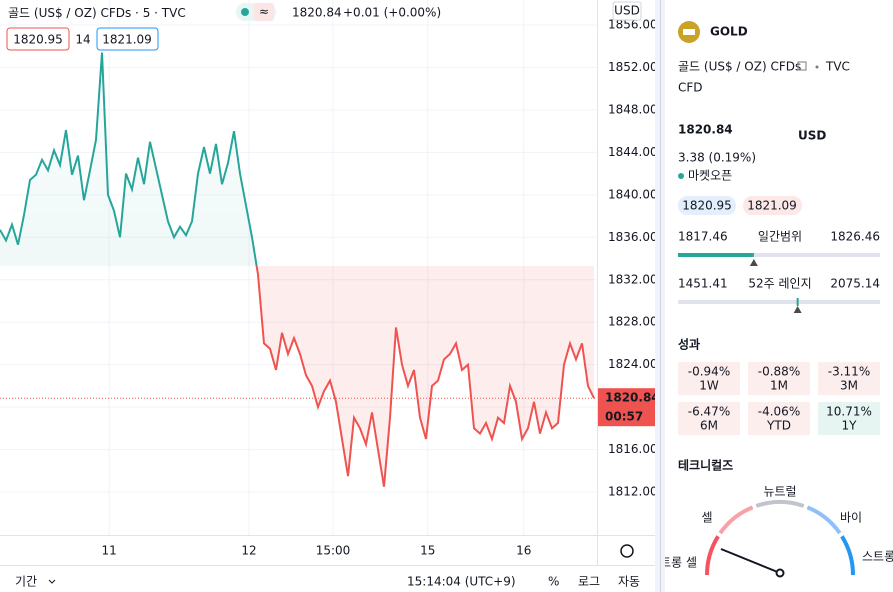  What do you see at coordinates (633, 67) in the screenshot?
I see `y-tick-label: 1852.00` at bounding box center [633, 67].